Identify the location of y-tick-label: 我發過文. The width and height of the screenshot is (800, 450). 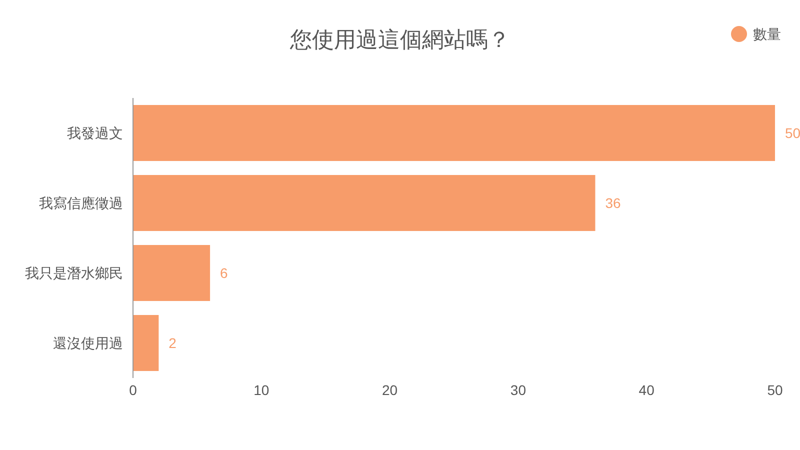
(95, 133).